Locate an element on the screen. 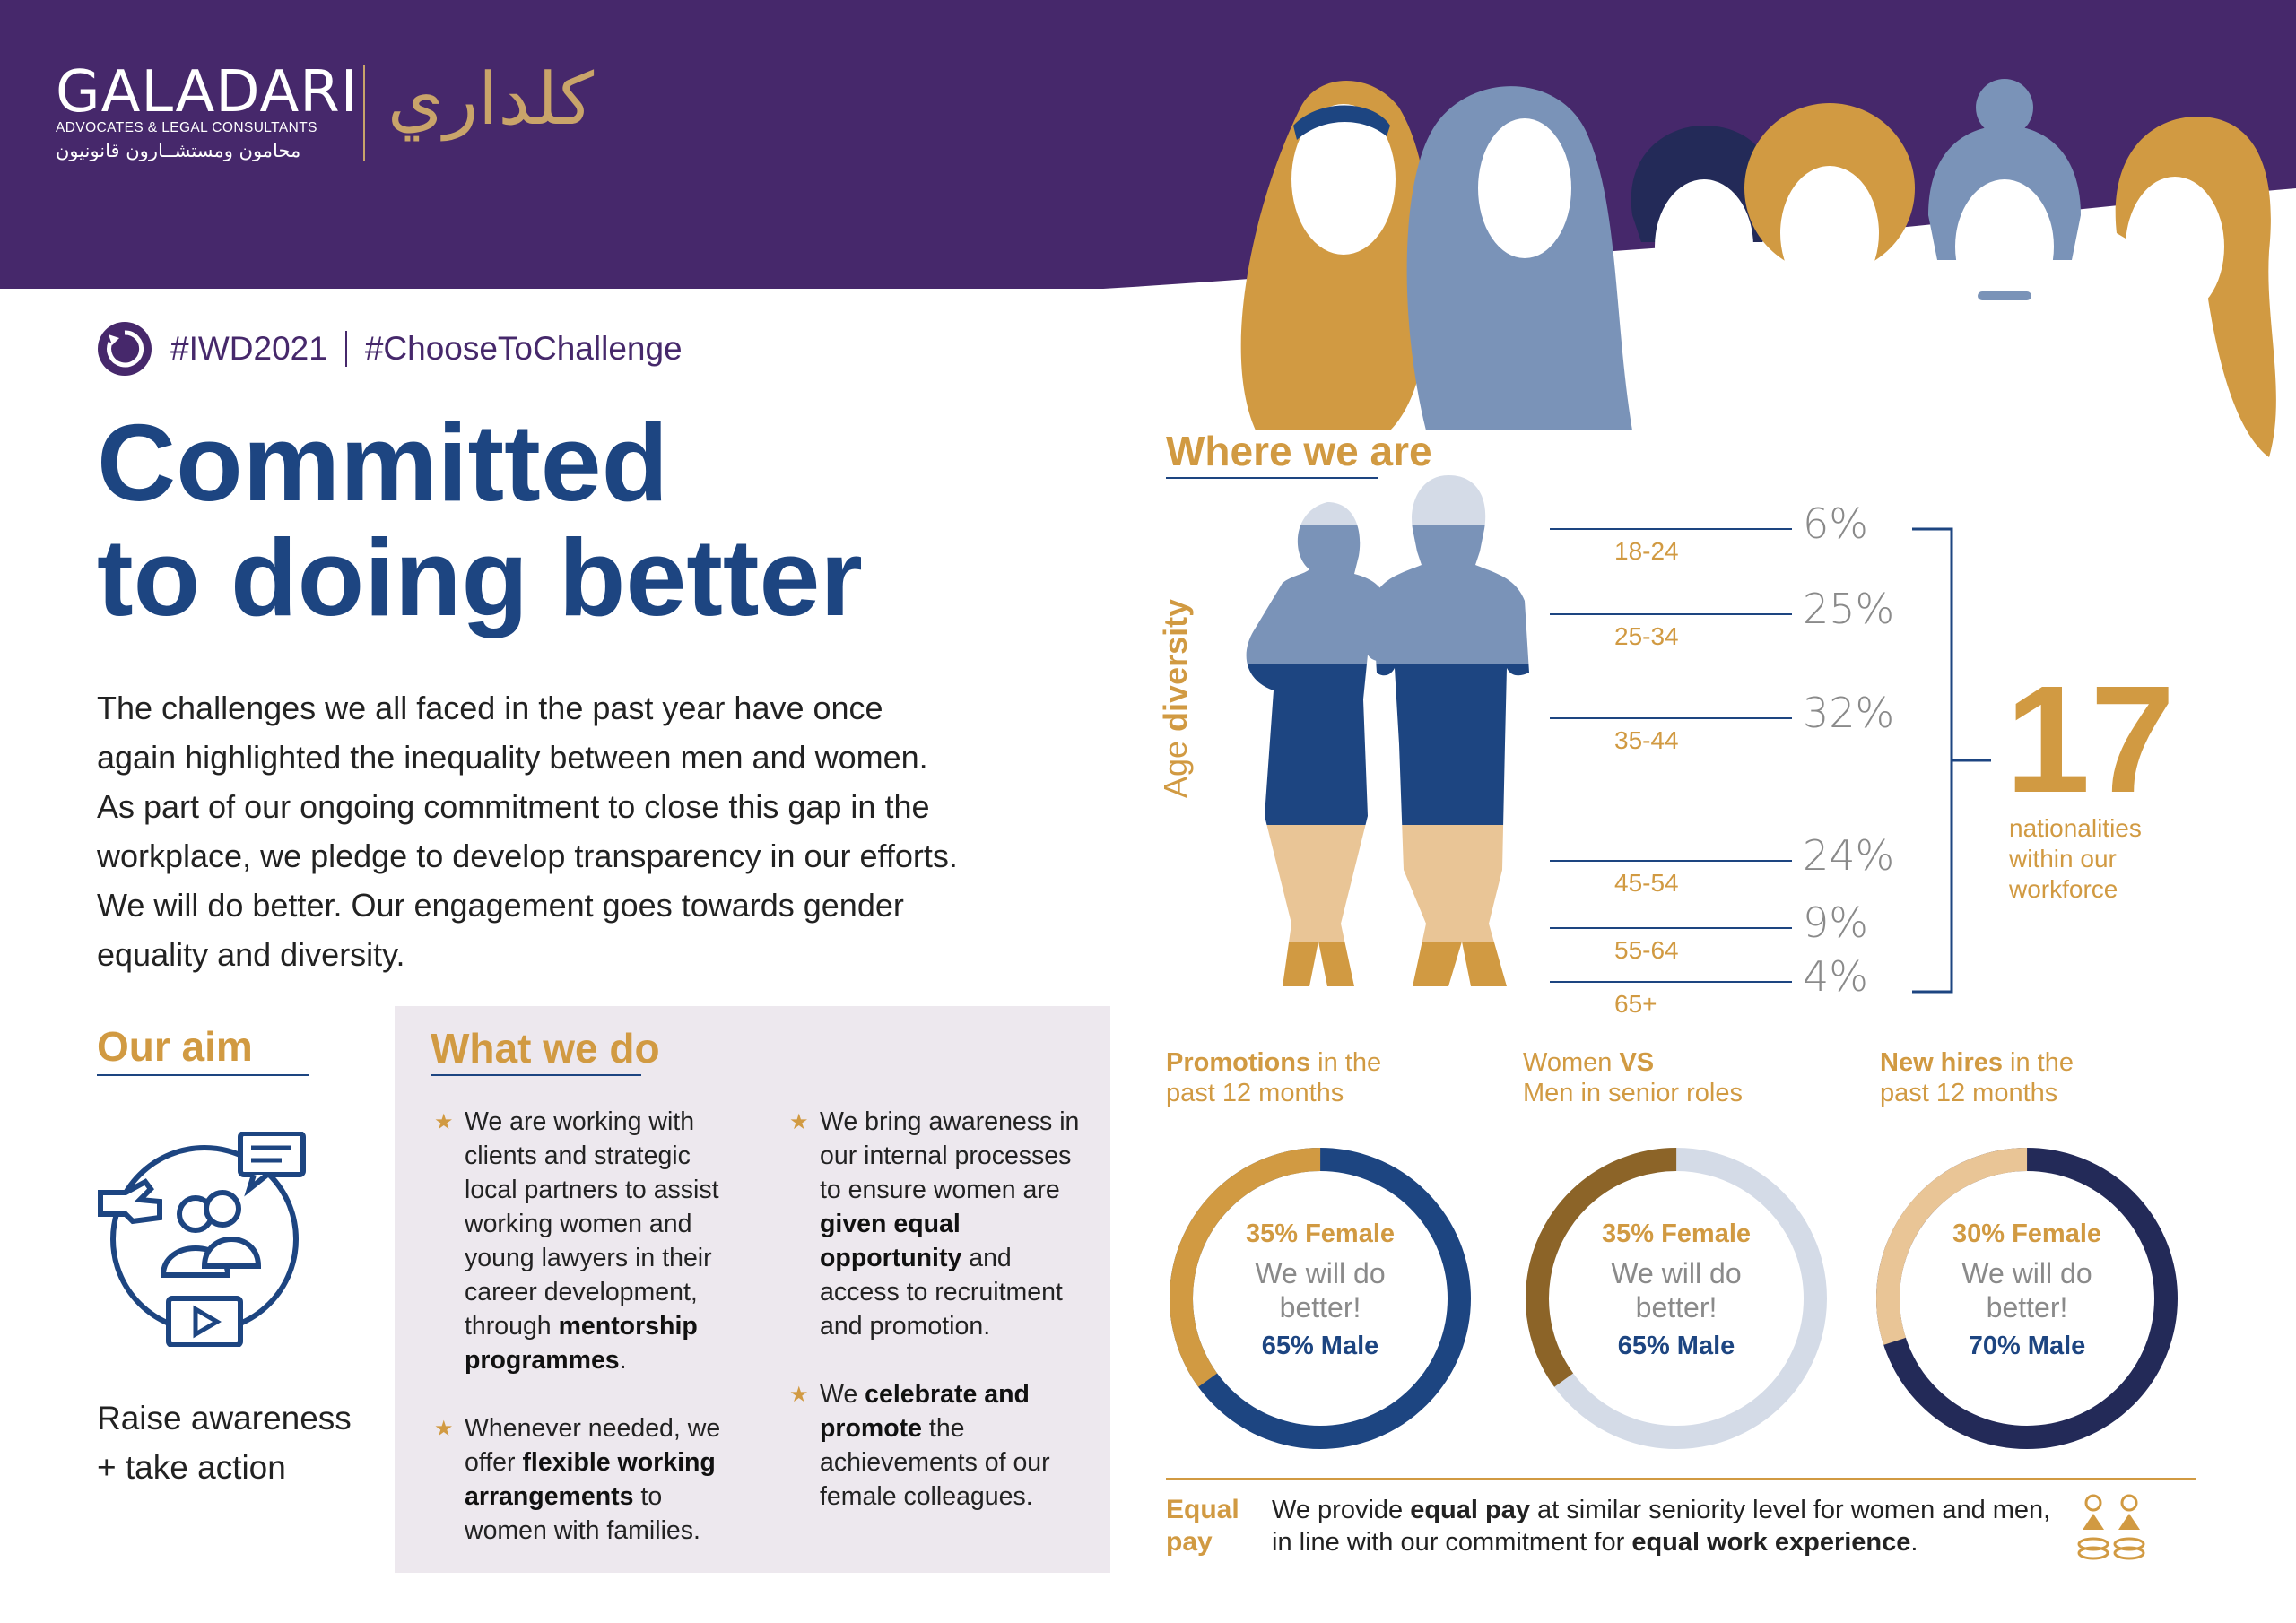  donut-female-segment is located at coordinates (2027, 1298).